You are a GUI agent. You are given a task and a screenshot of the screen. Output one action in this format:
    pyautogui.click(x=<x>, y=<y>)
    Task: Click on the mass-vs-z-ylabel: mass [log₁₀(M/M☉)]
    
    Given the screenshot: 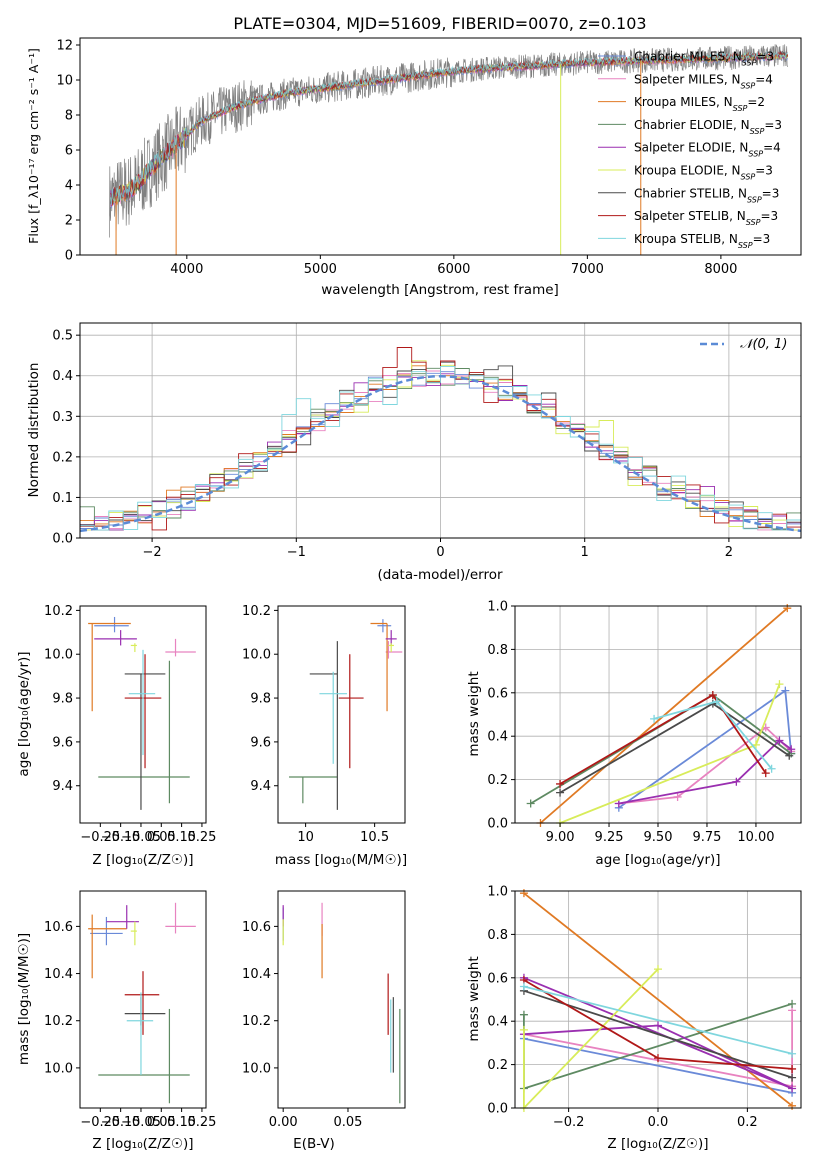 What is the action you would take?
    pyautogui.click(x=24, y=999)
    